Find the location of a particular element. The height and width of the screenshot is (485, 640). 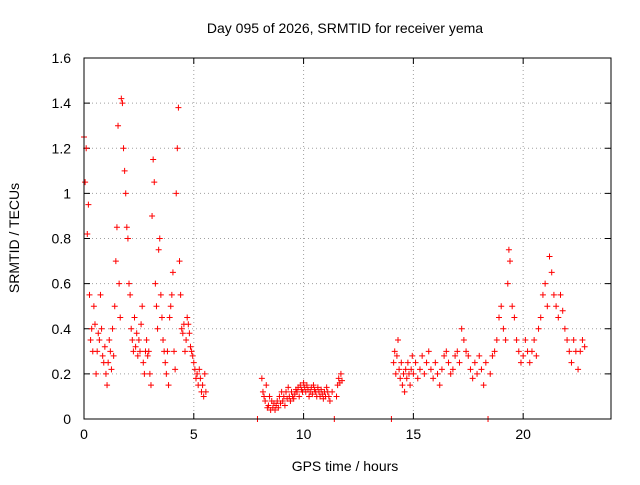

x-tick-label: 5 is located at coordinates (194, 434).